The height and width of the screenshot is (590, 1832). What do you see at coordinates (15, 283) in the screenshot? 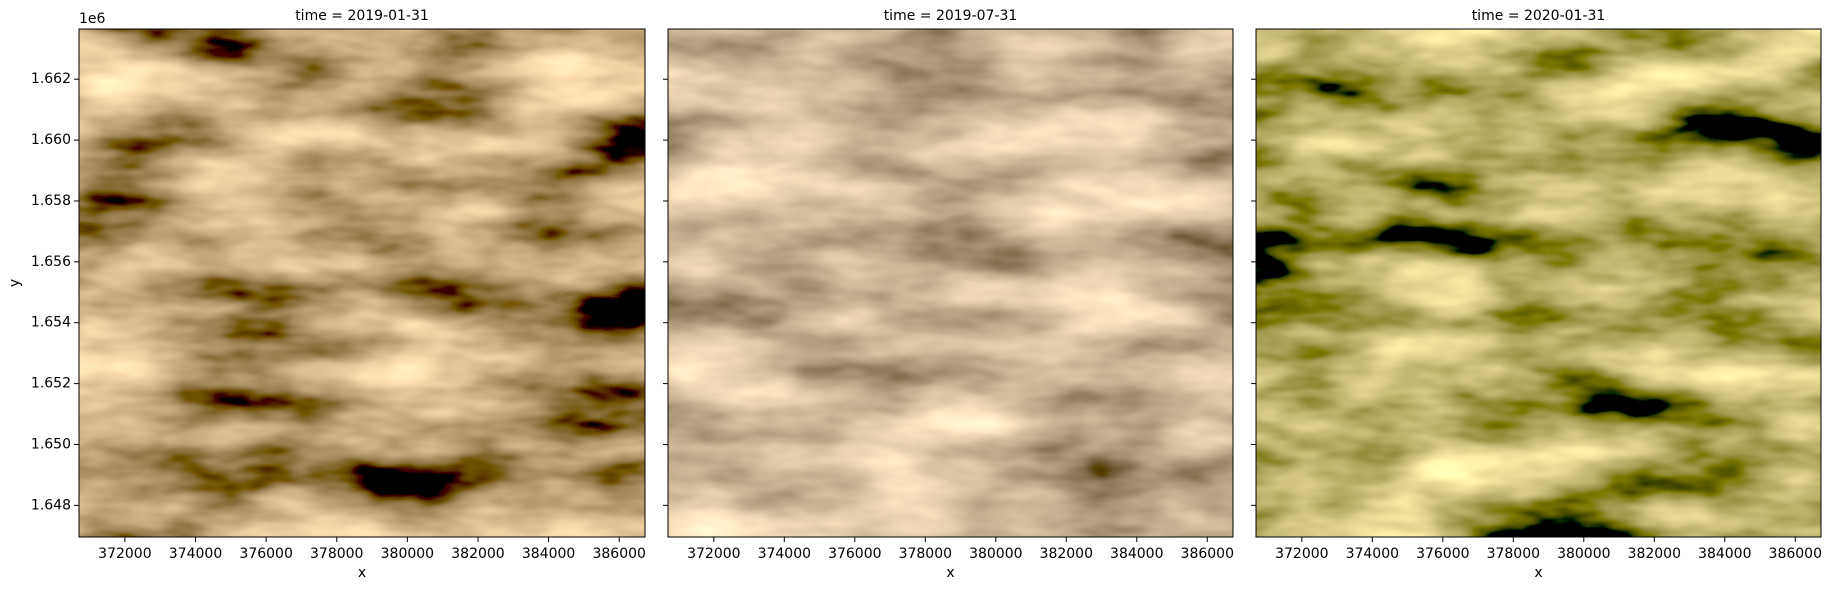
I see `y-axis-label: y` at bounding box center [15, 283].